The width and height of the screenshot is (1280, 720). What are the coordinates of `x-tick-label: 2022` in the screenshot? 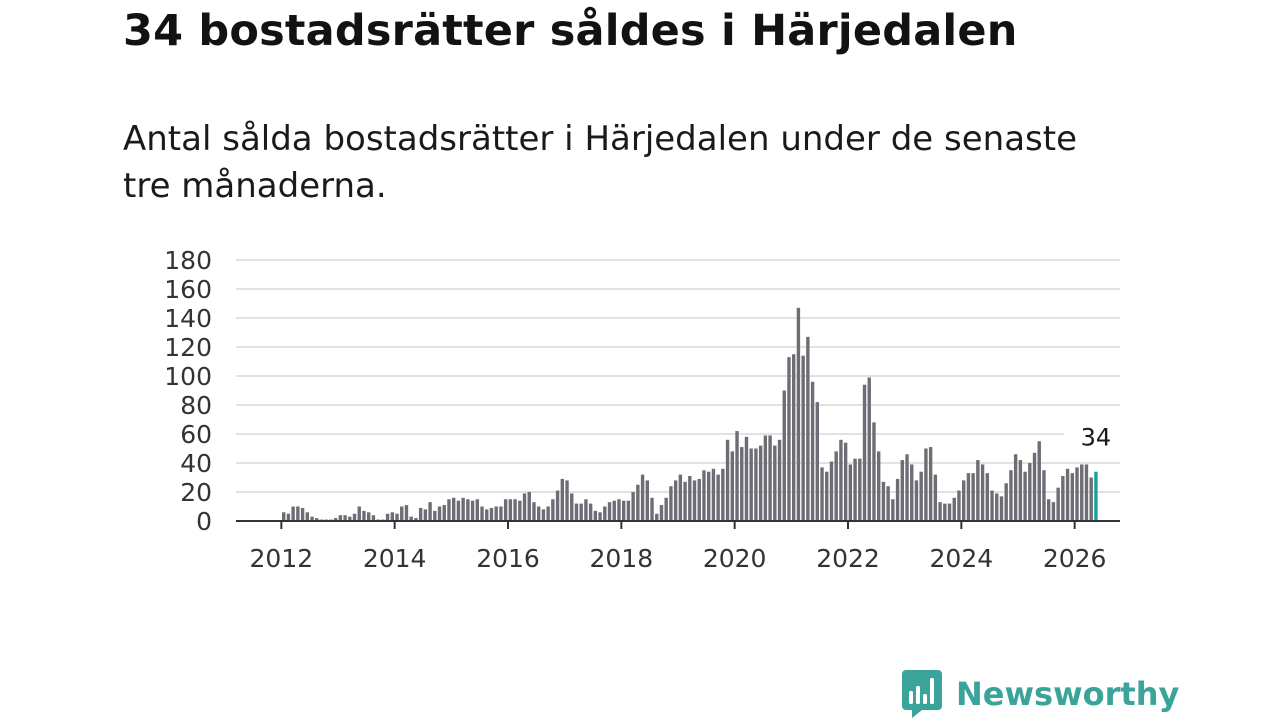 It's located at (848, 558).